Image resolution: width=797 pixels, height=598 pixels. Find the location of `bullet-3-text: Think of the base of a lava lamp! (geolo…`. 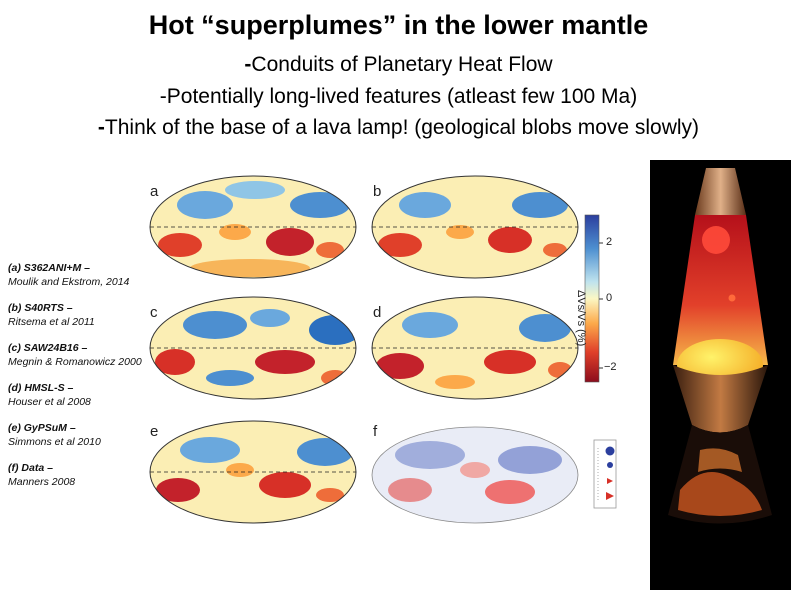

bullet-3-text: Think of the base of a lava lamp! (geolo… is located at coordinates (402, 127).